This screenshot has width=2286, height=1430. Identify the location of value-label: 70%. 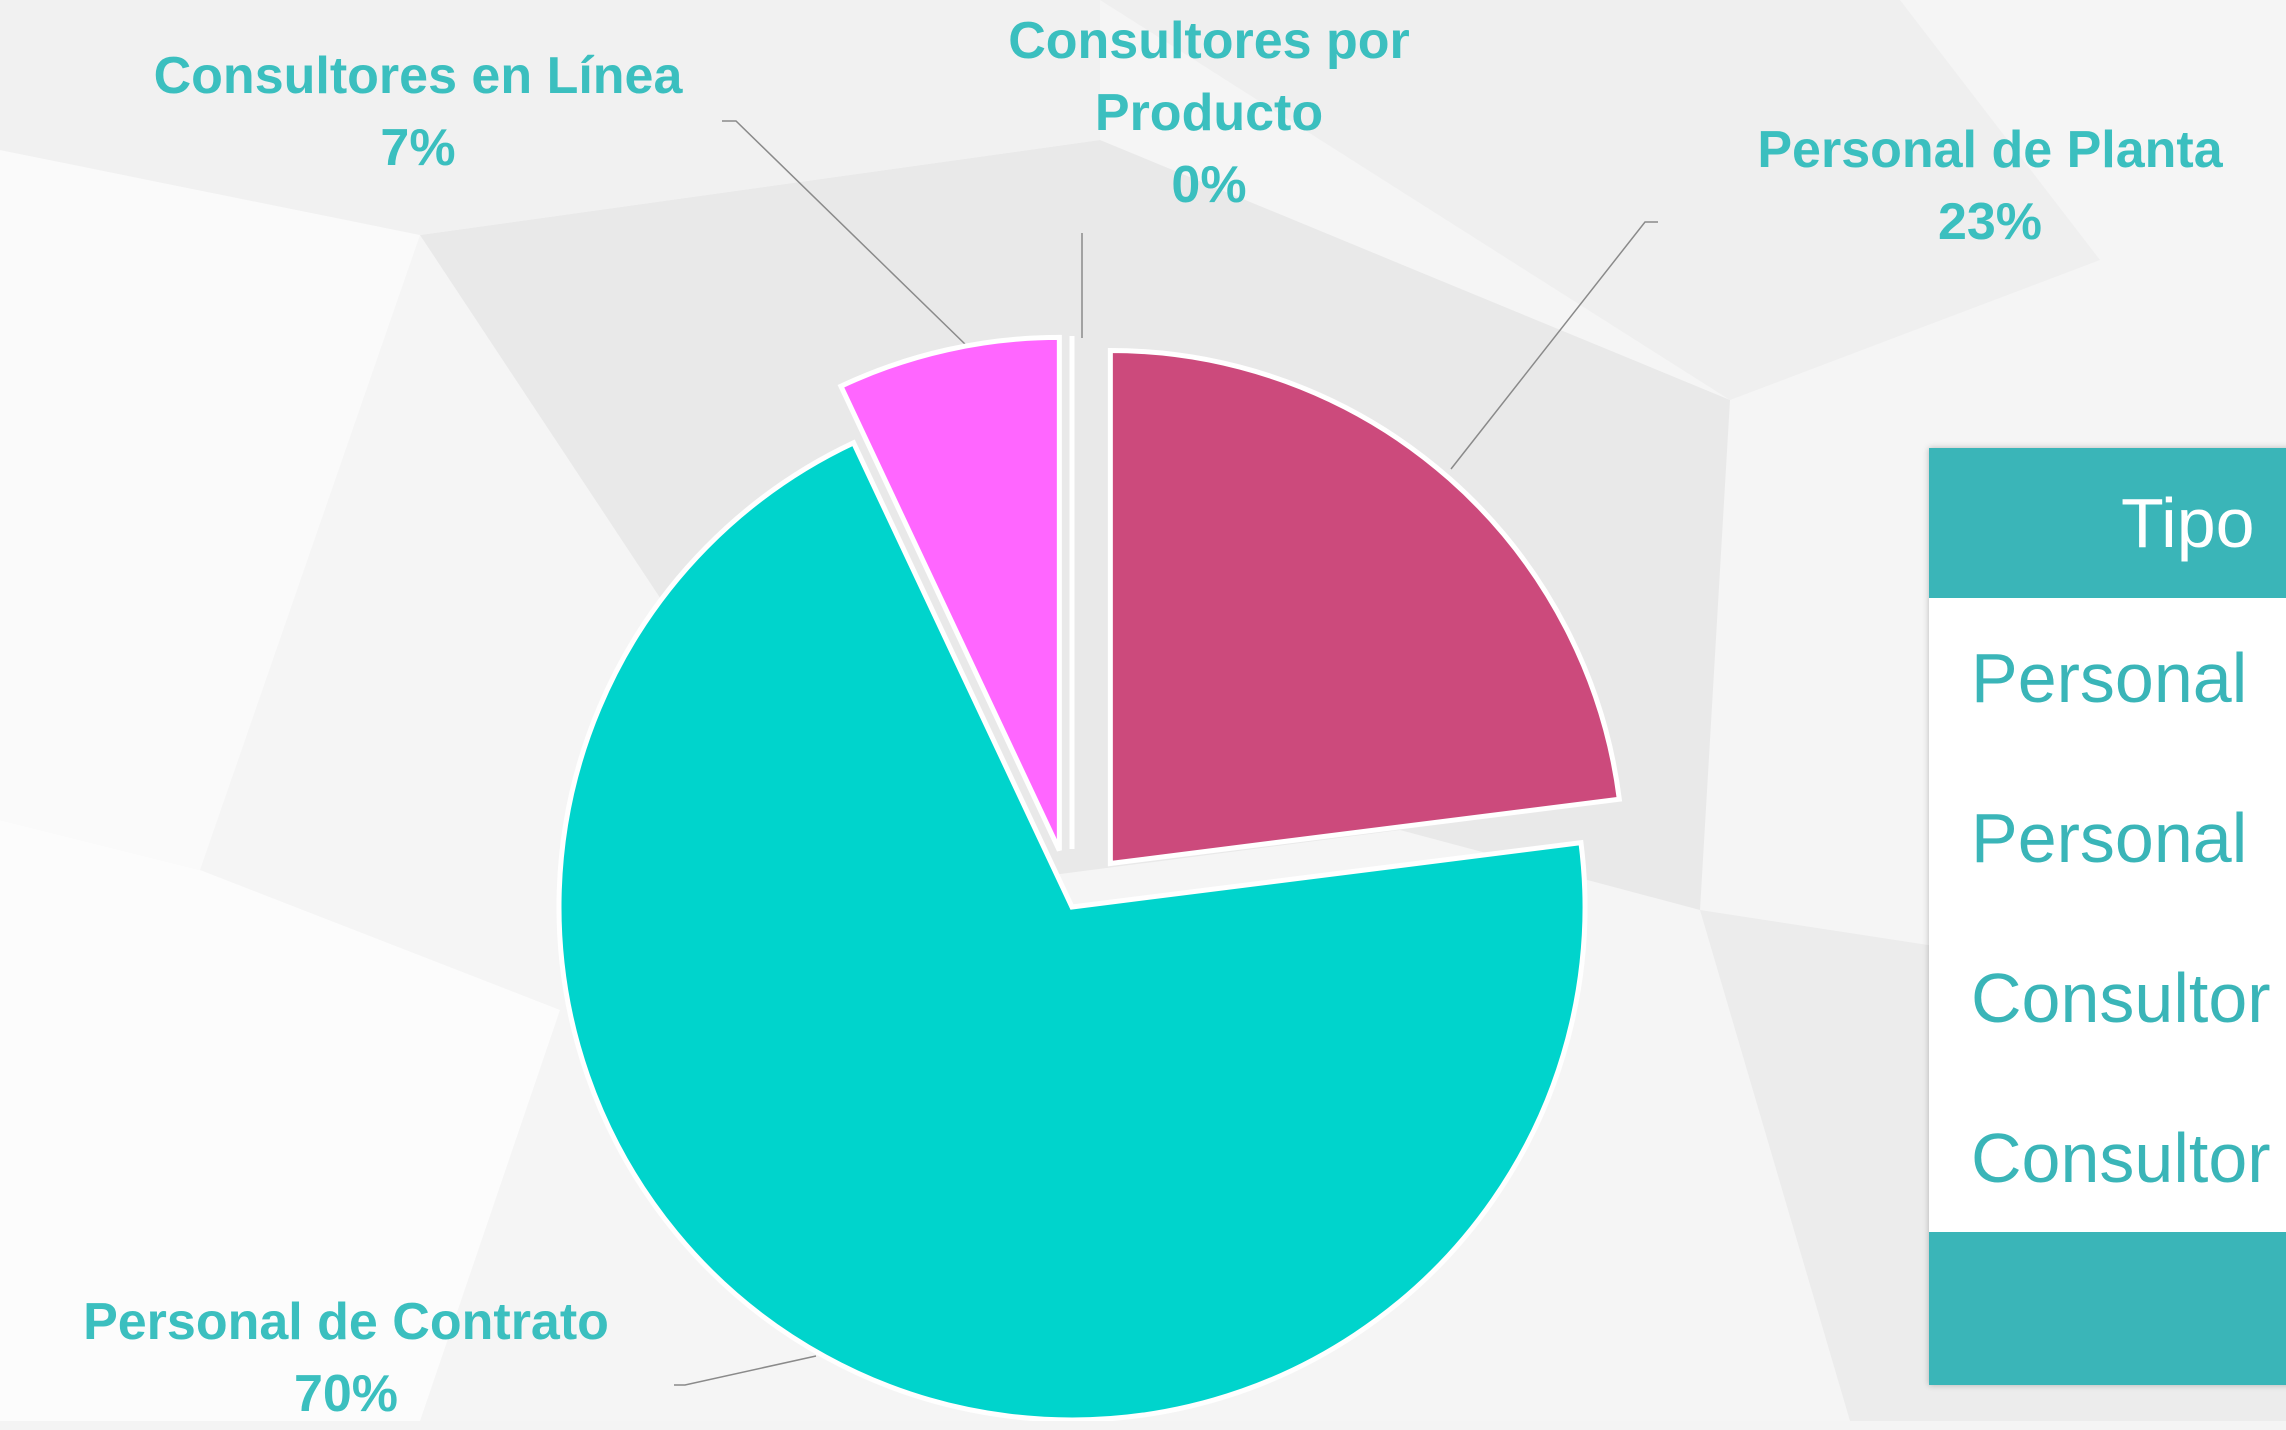
(346, 1394).